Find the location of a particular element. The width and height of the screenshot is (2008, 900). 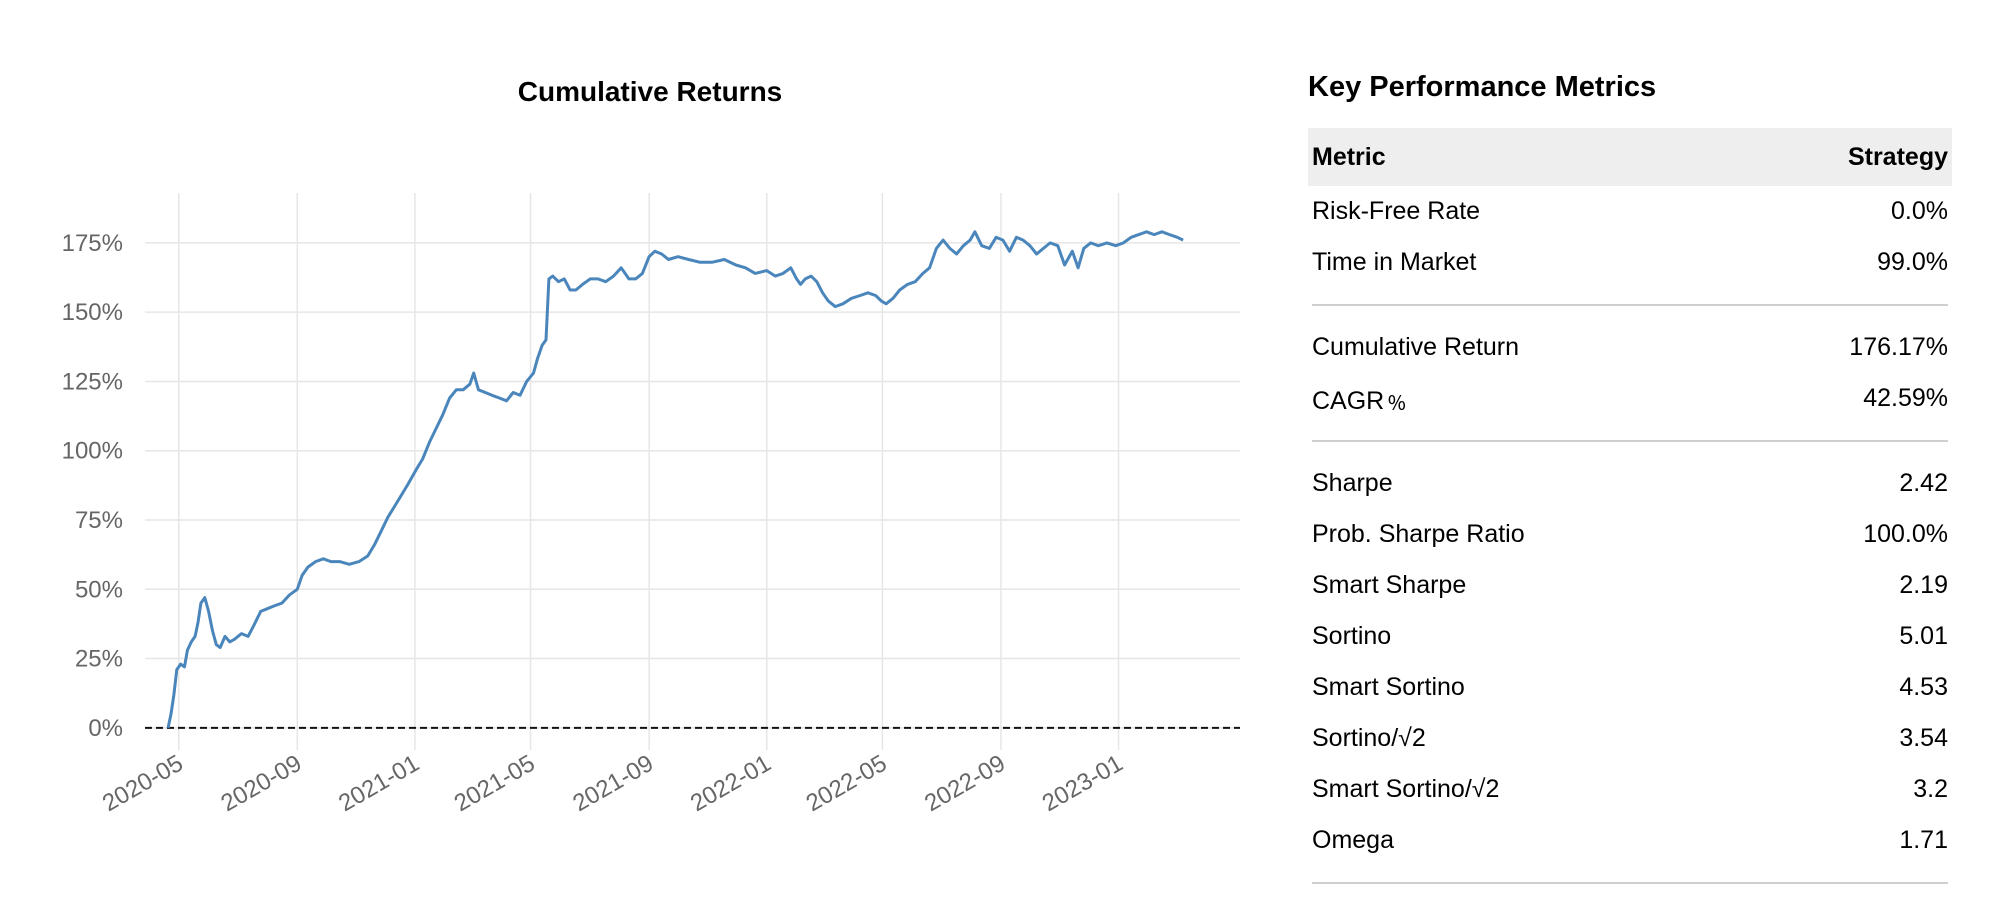

y-tick-label: 75% is located at coordinates (99, 520).